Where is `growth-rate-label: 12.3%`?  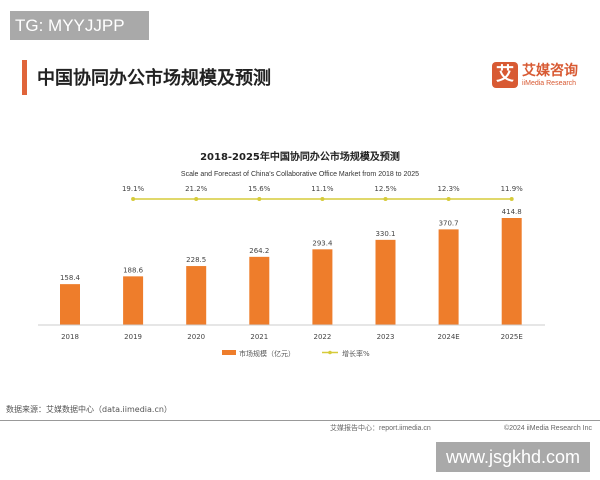
growth-rate-label: 12.3% is located at coordinates (448, 189).